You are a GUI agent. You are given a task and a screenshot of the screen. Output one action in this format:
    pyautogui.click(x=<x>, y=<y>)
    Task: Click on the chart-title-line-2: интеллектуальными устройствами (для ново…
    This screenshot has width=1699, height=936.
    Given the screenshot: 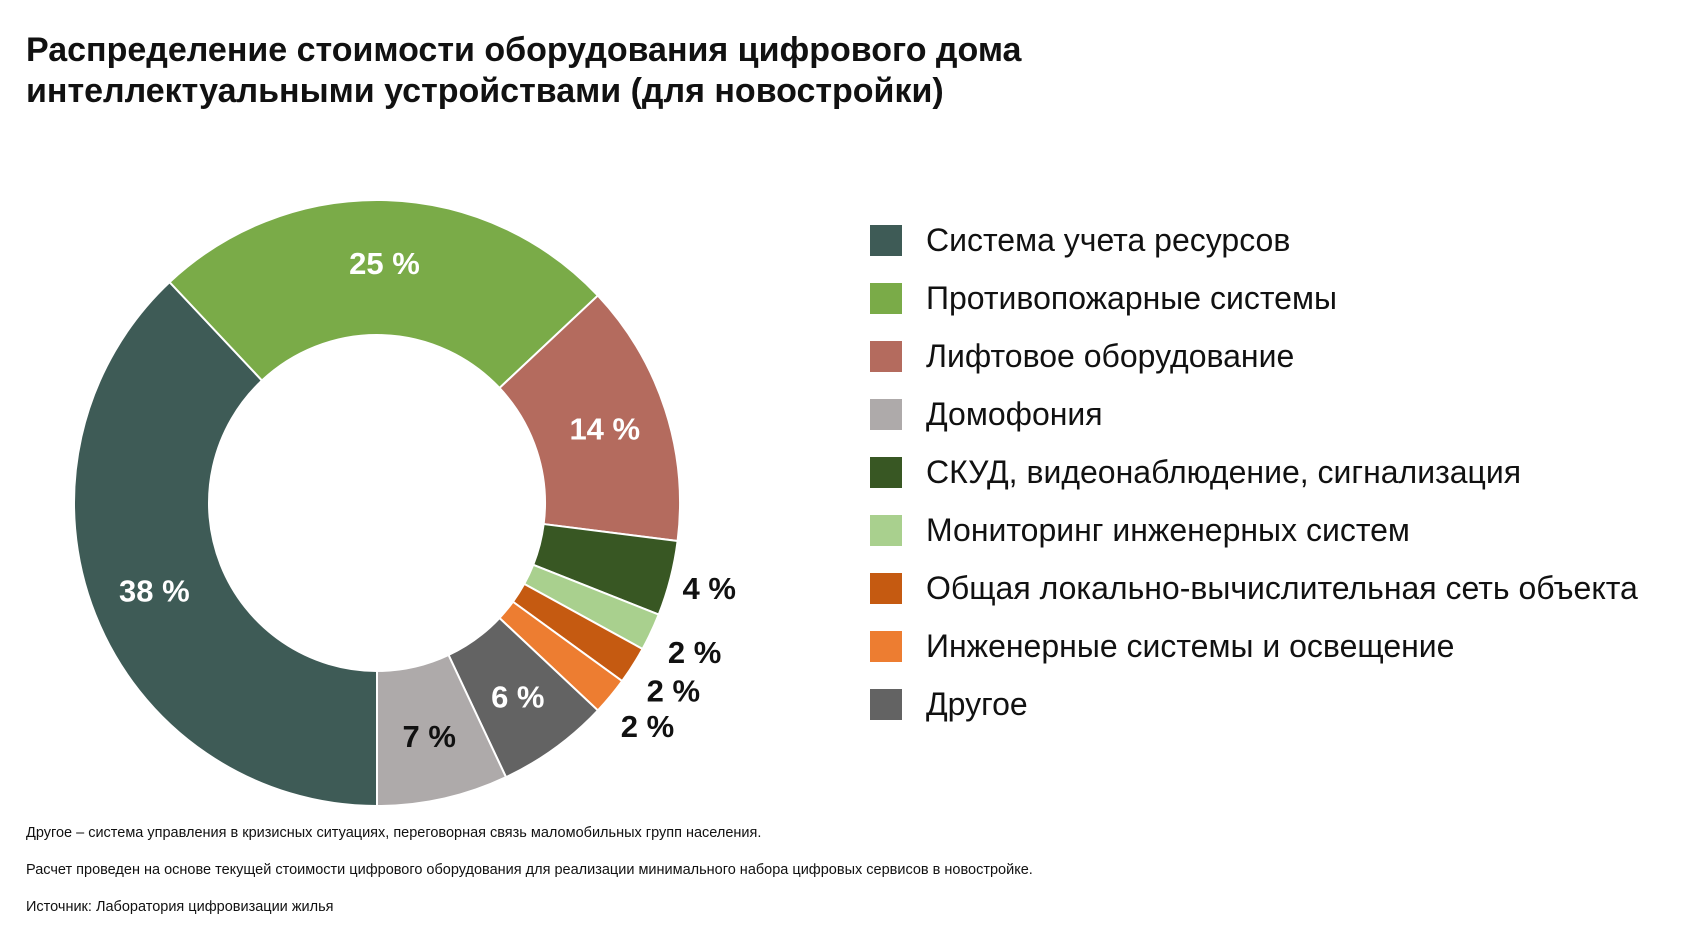 What is the action you would take?
    pyautogui.click(x=485, y=91)
    